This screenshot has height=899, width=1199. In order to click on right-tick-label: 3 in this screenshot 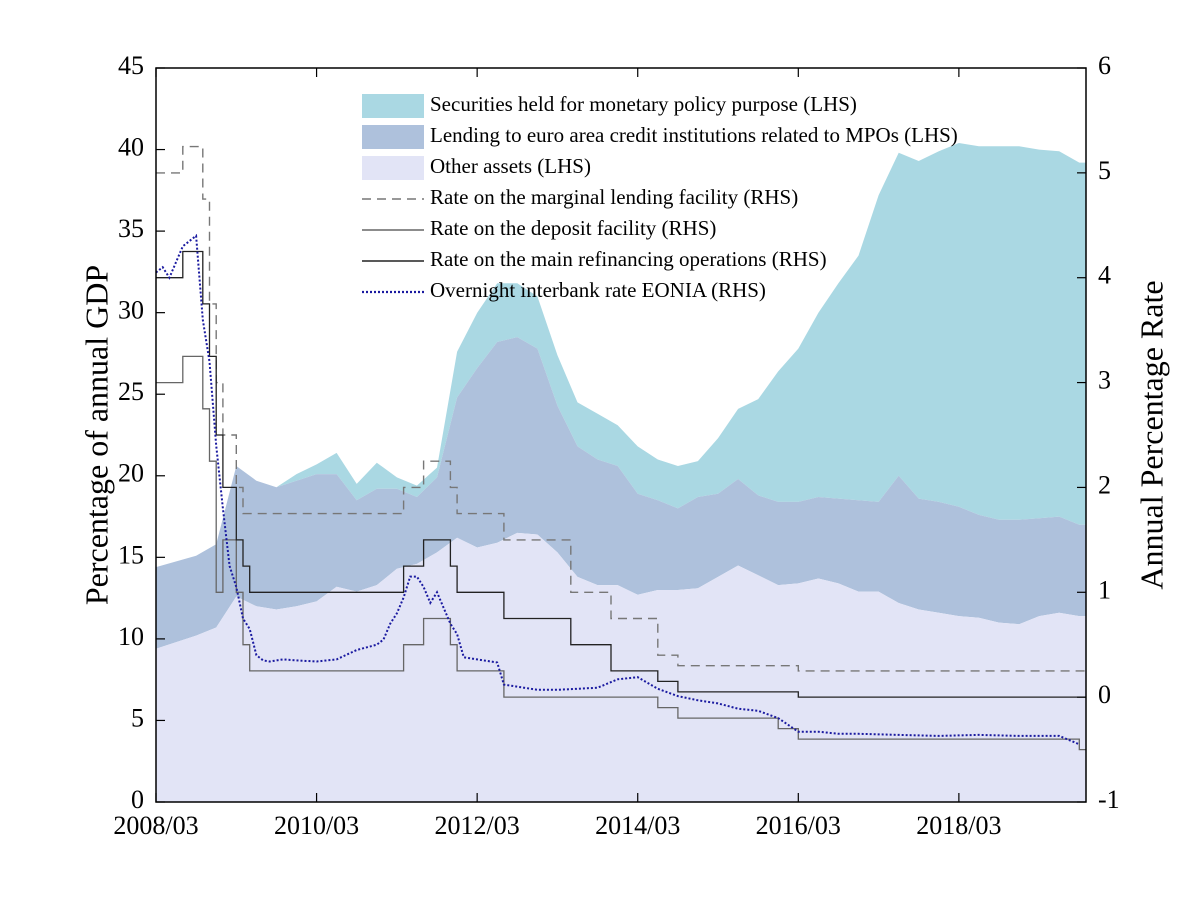, I will do `click(1104, 380)`.